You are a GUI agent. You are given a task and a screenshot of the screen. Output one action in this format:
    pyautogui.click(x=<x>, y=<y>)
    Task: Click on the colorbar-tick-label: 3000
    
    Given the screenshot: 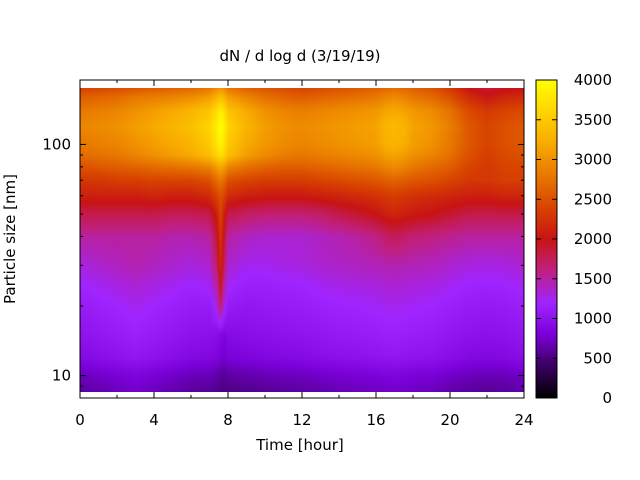 What is the action you would take?
    pyautogui.click(x=593, y=160)
    